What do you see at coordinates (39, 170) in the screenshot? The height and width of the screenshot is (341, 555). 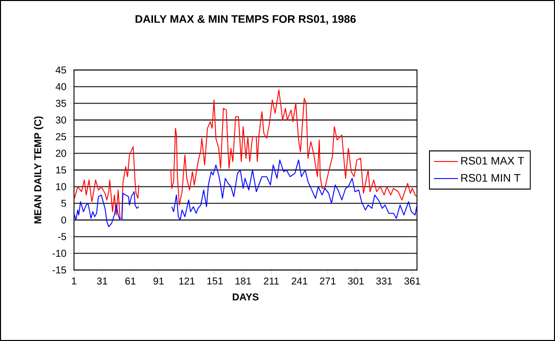 I see `y-axis-title: MEAN DAILY TEMP (C)` at bounding box center [39, 170].